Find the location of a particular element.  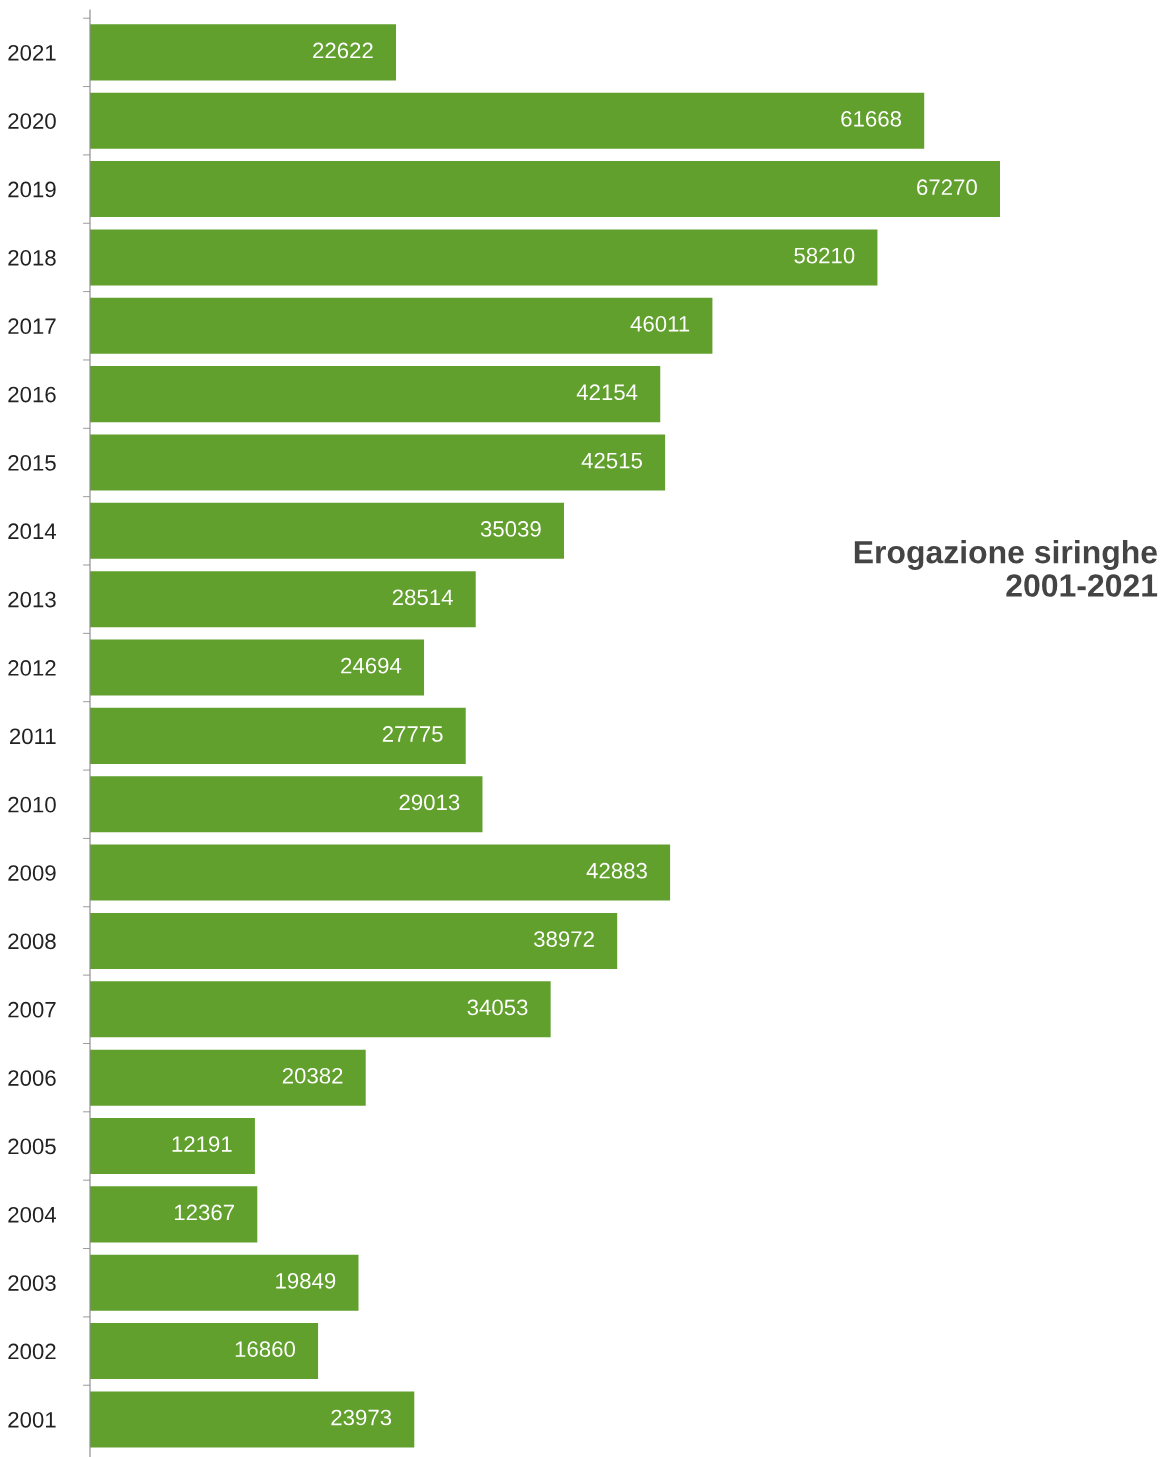

data-label: 35039 is located at coordinates (510, 529).